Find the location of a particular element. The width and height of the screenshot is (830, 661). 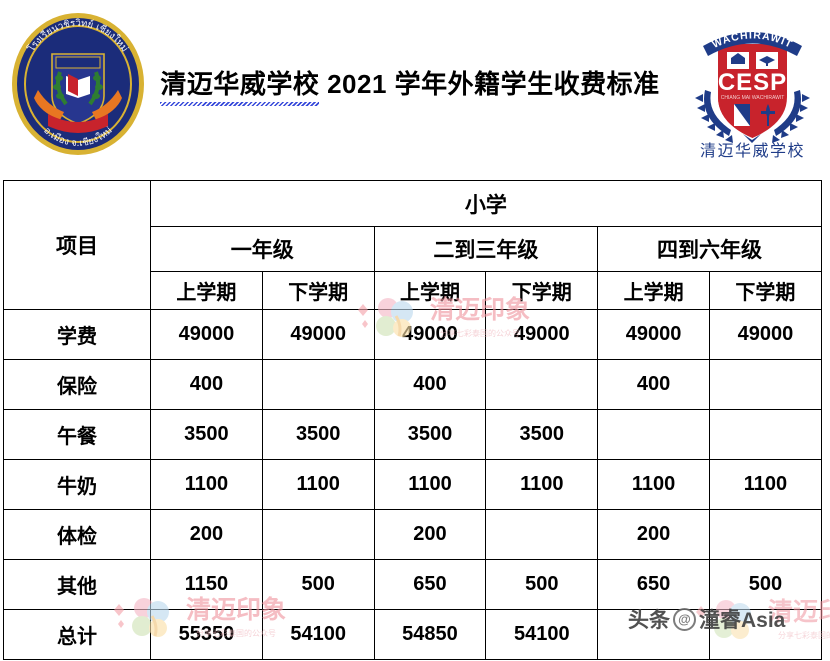

header-cell-grade-2-3: 二到三年级 is located at coordinates (486, 249).